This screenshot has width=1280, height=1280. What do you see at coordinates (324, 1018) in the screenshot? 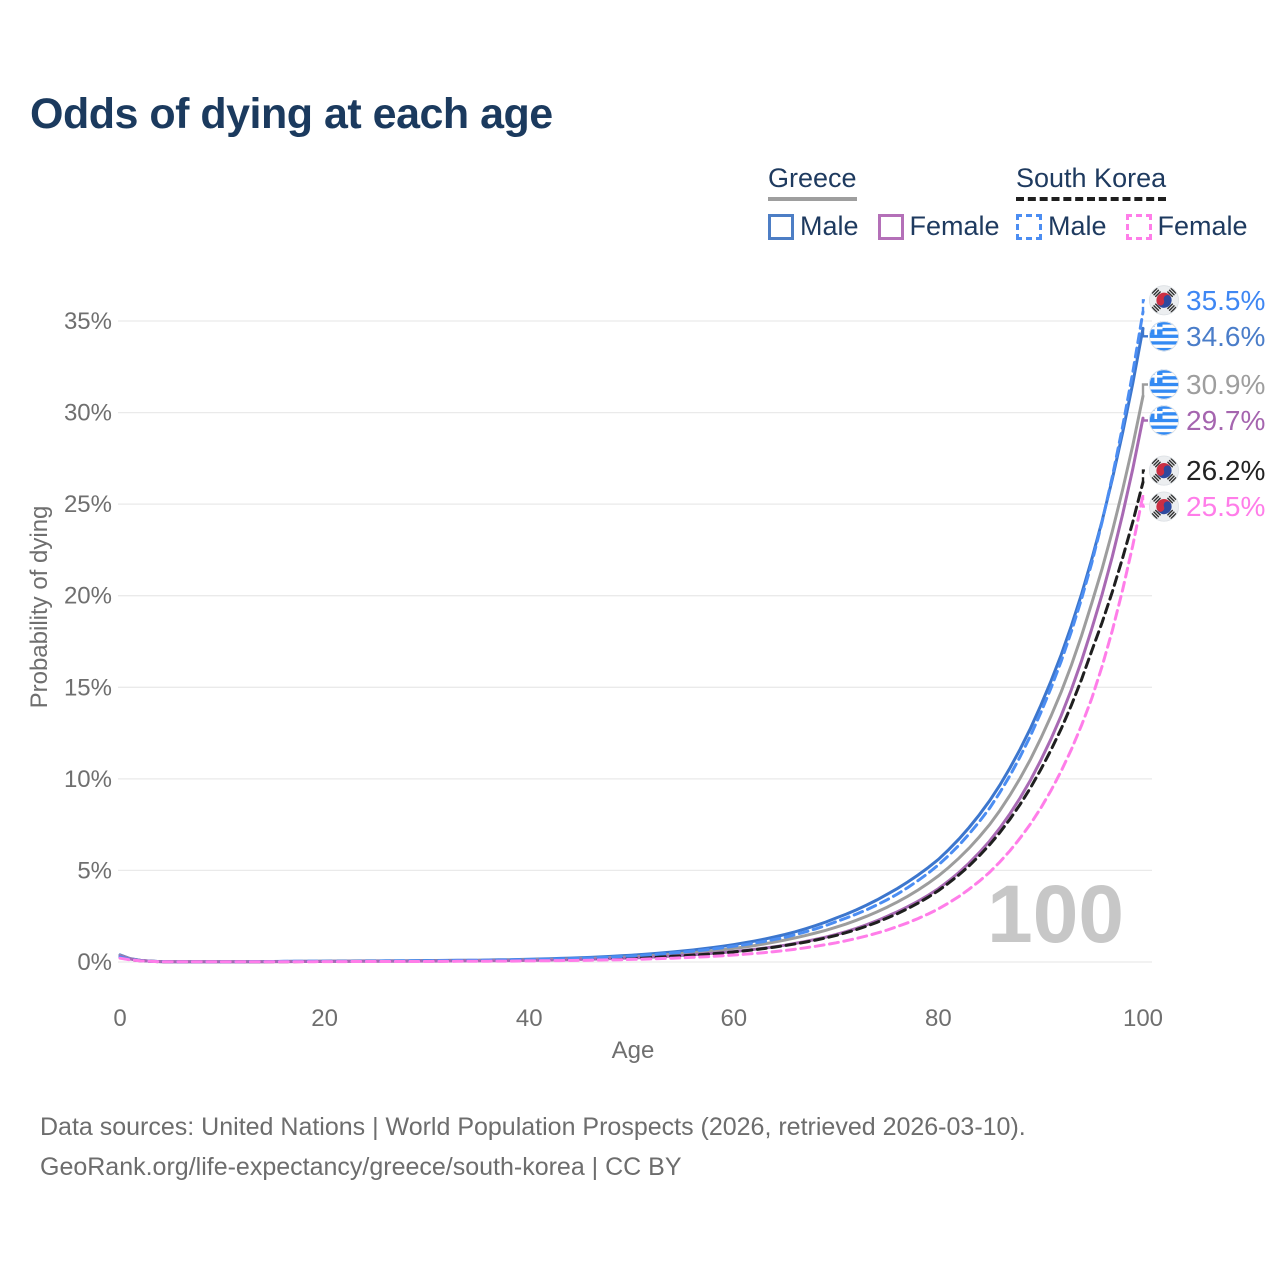
I see `x-tick-label: 20` at bounding box center [324, 1018].